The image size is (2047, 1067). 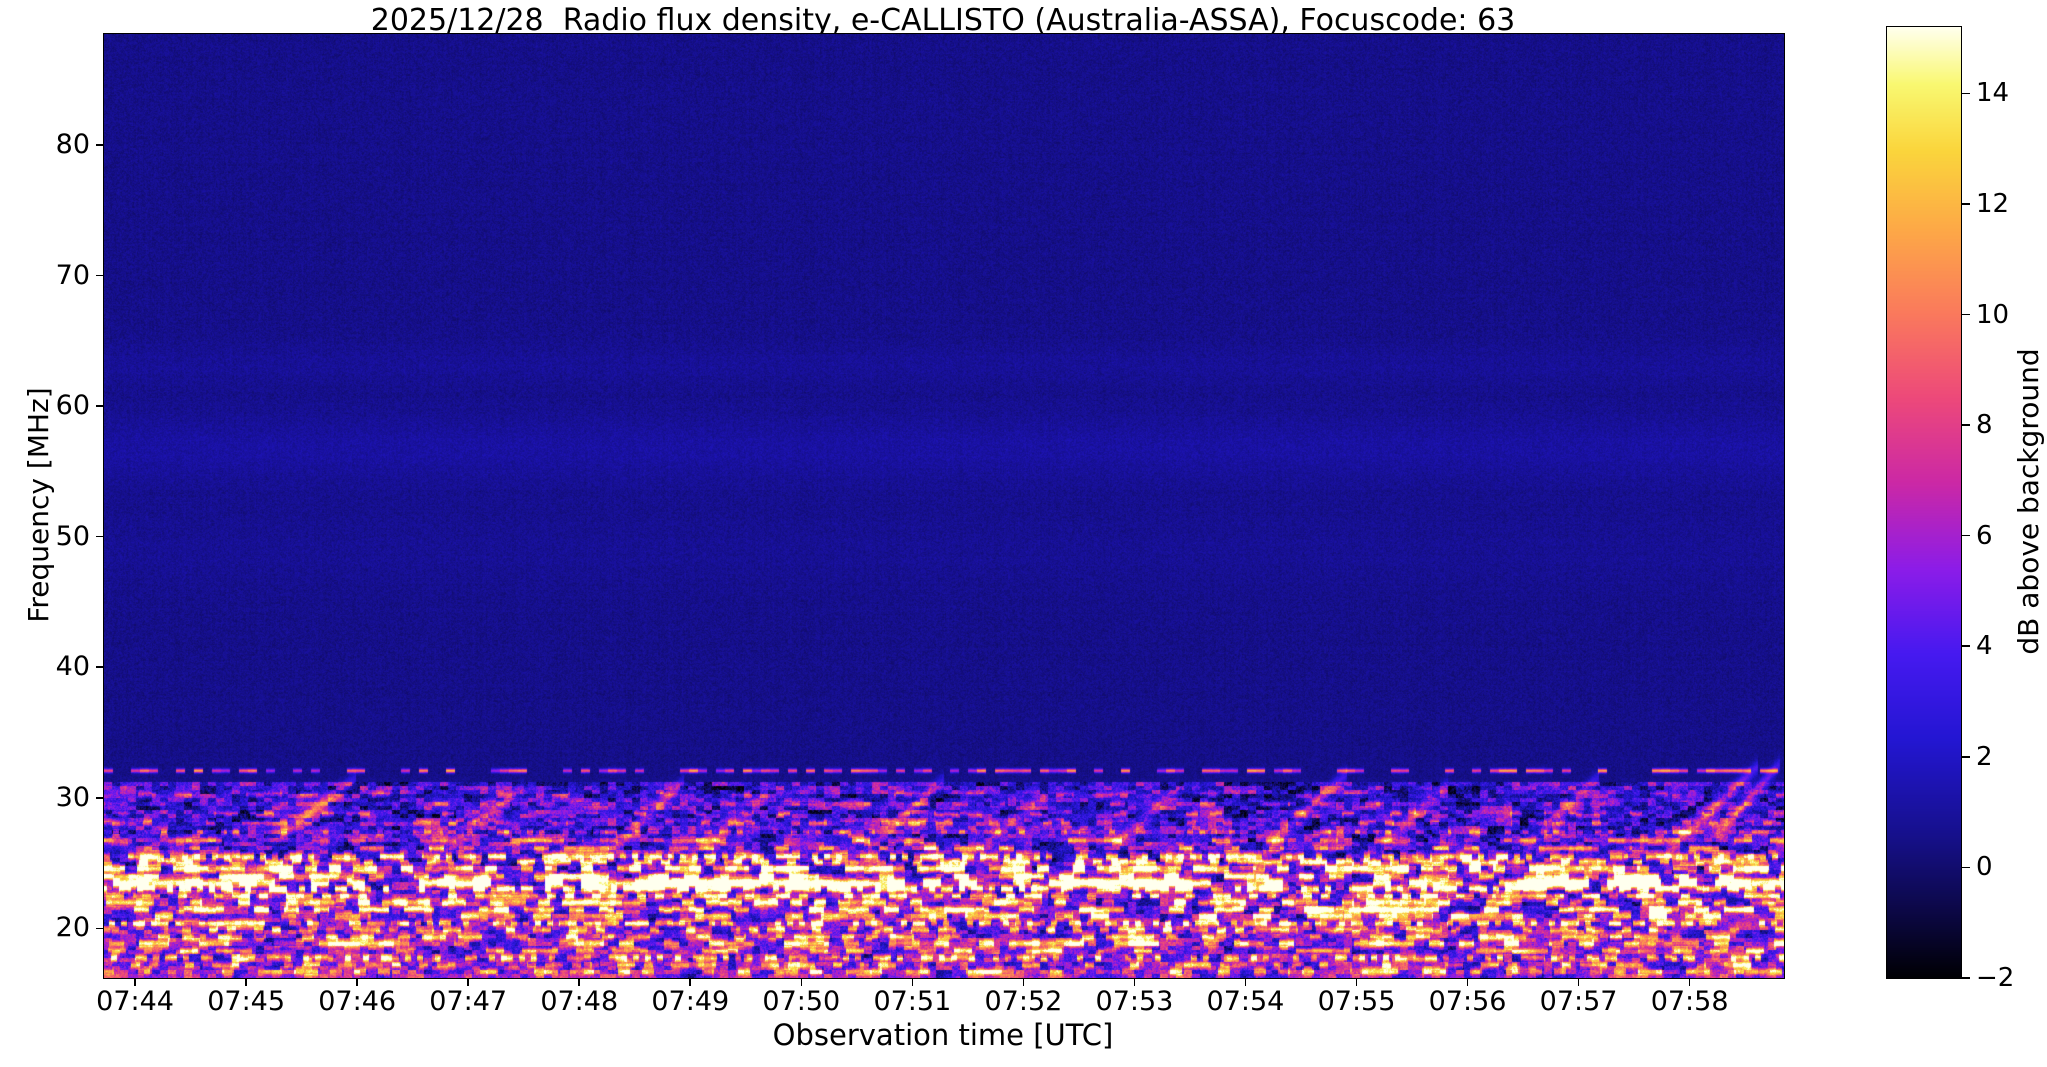 What do you see at coordinates (1984, 535) in the screenshot?
I see `colorbar-tick-label: 6` at bounding box center [1984, 535].